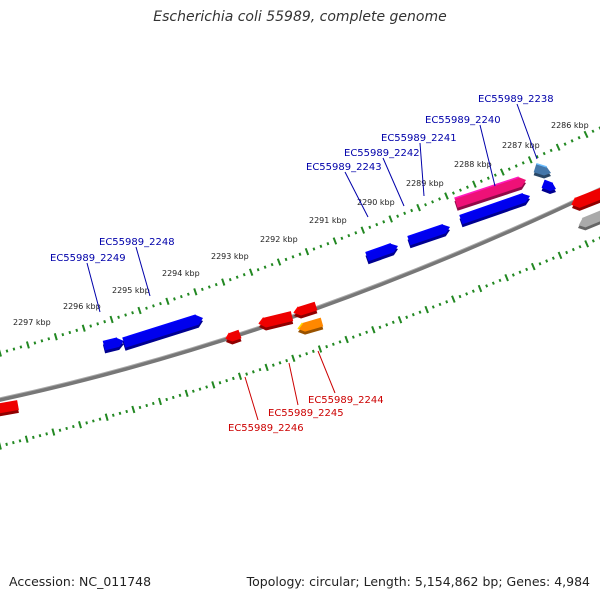  Describe the element at coordinates (463, 120) in the screenshot. I see `gene-label: EC55989_2240` at that location.